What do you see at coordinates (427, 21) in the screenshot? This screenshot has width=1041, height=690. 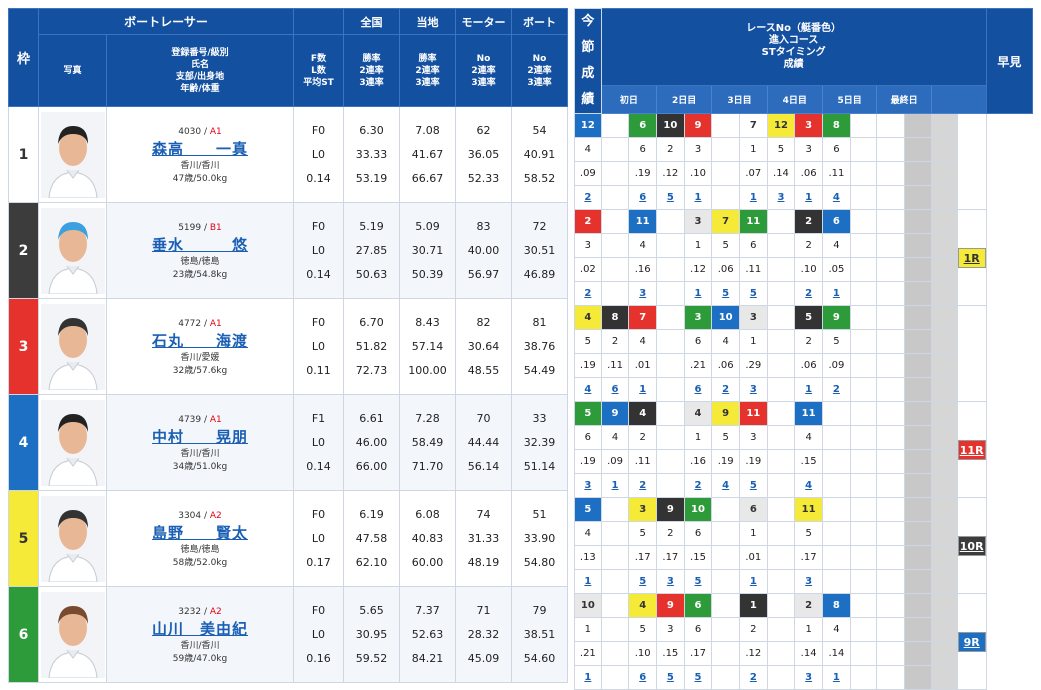 I see `touchi-header: 当地` at bounding box center [427, 21].